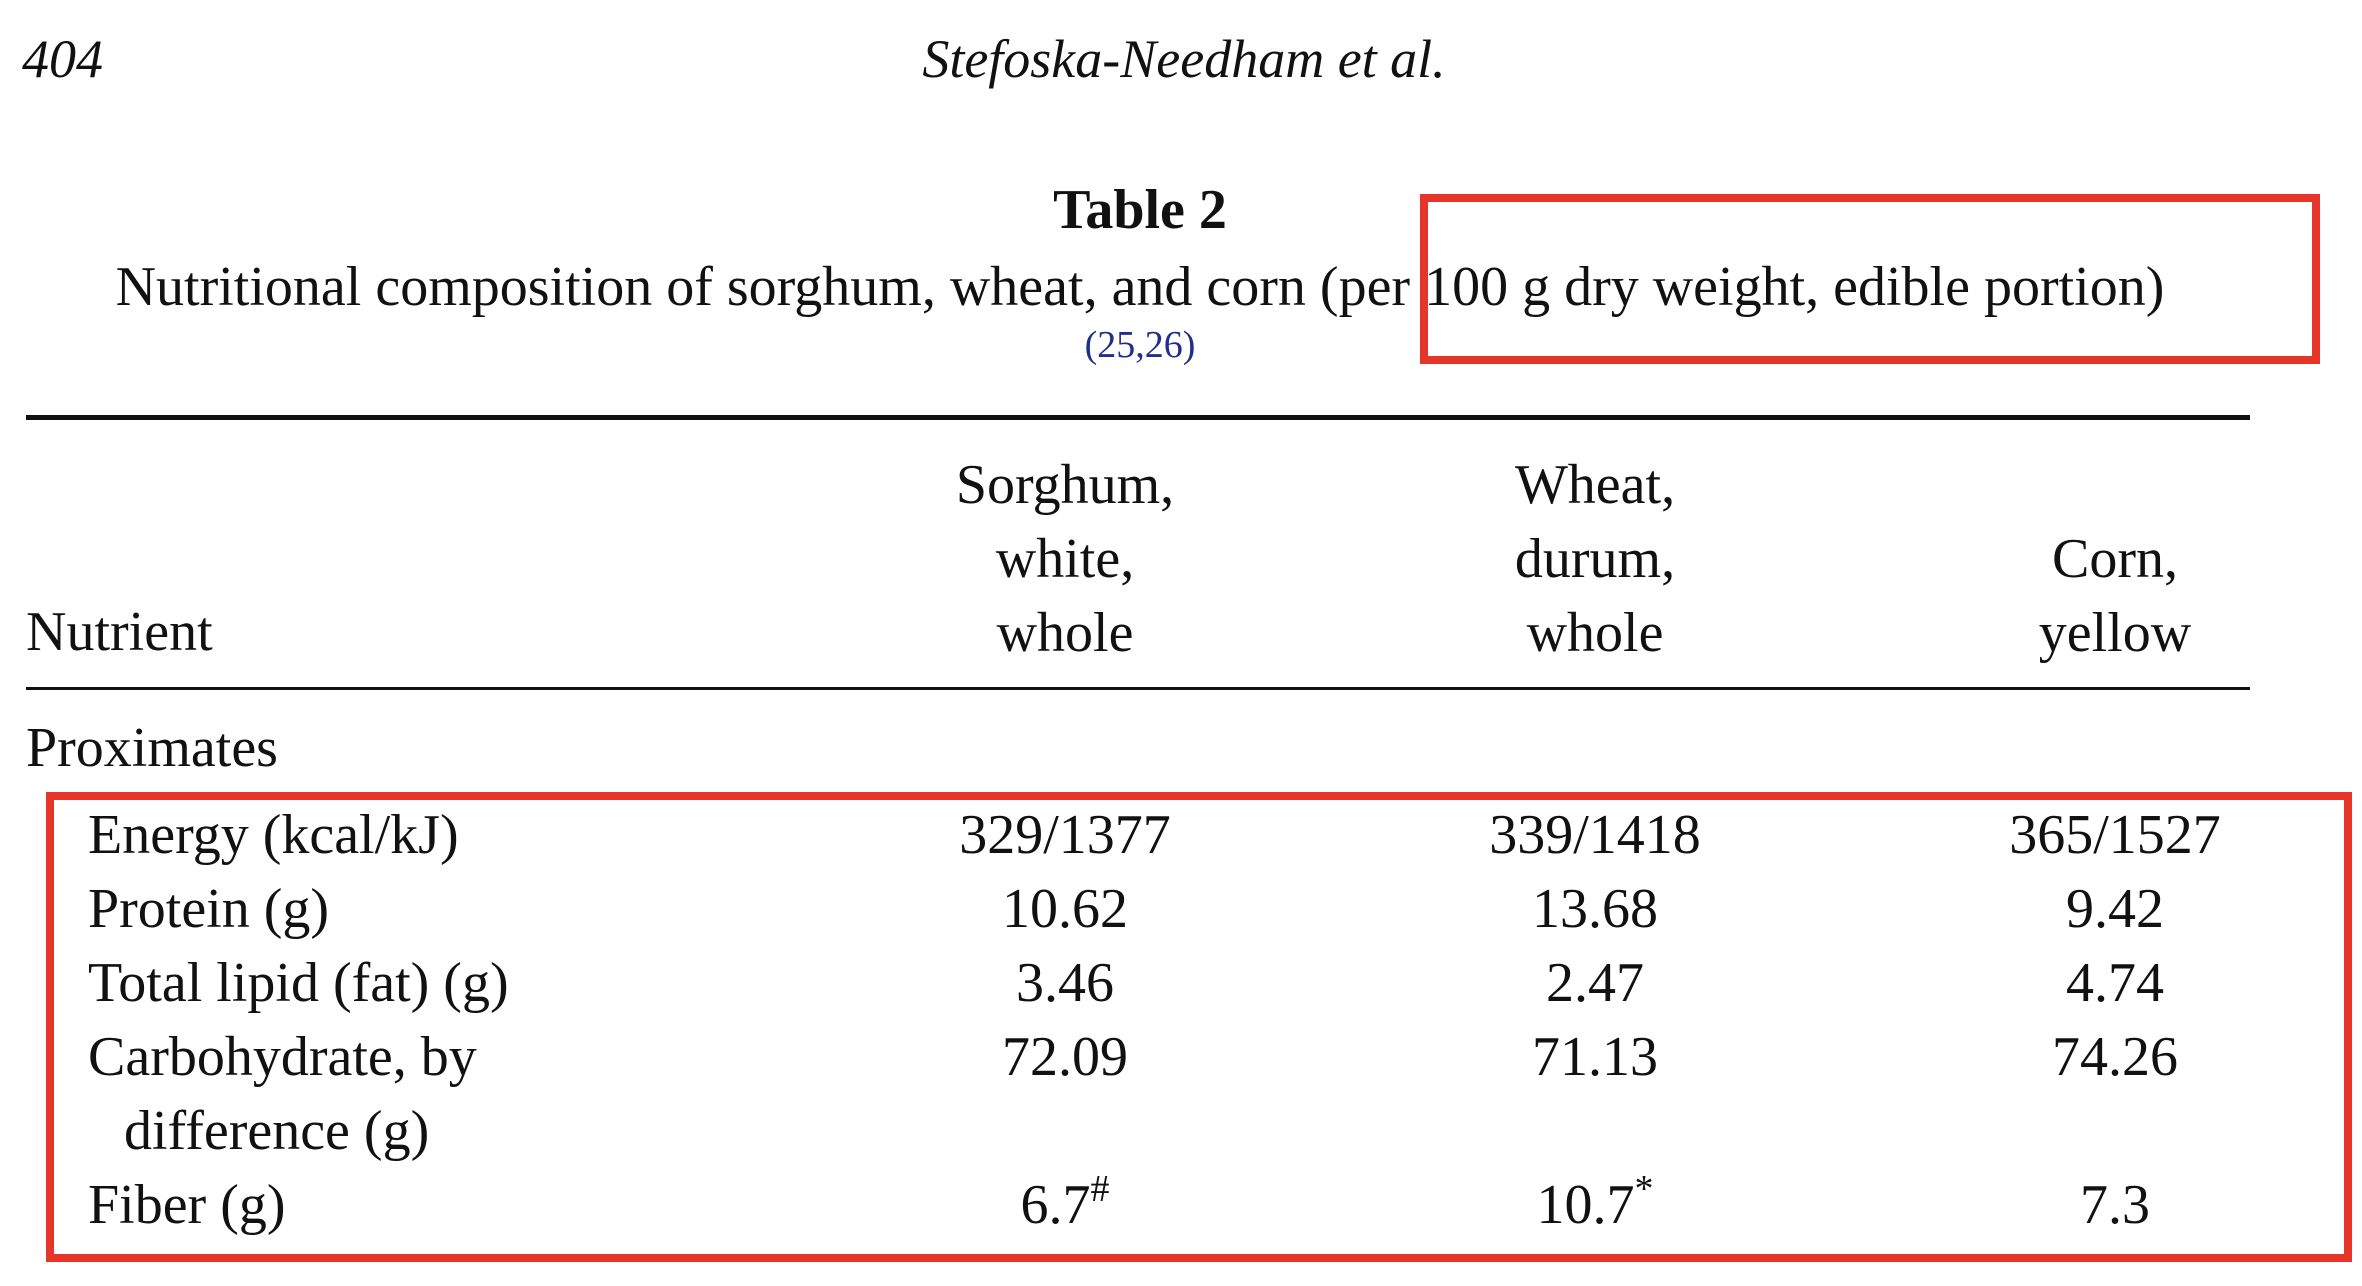  What do you see at coordinates (2115, 1205) in the screenshot?
I see `cell-corn: 7.3` at bounding box center [2115, 1205].